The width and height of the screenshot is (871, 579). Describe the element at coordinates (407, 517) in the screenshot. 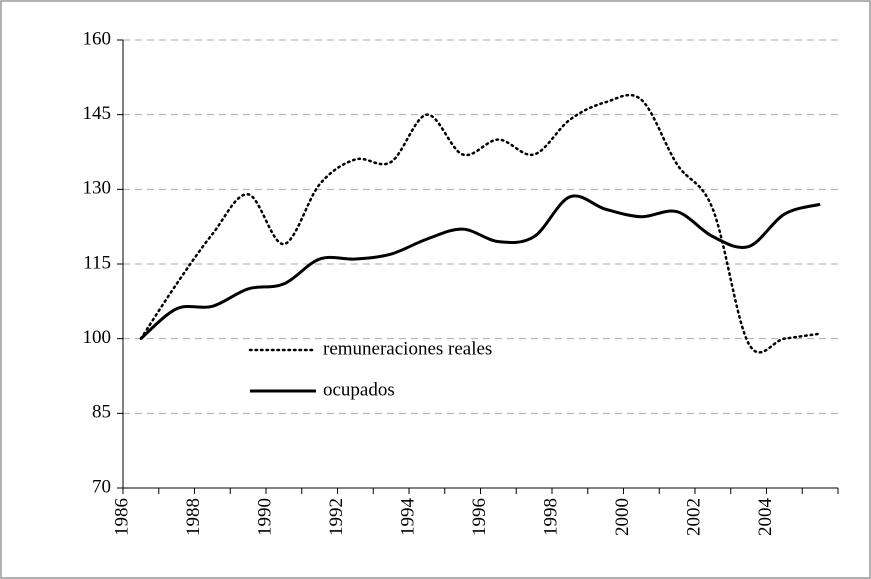

I see `x-tick-label: 1994` at that location.